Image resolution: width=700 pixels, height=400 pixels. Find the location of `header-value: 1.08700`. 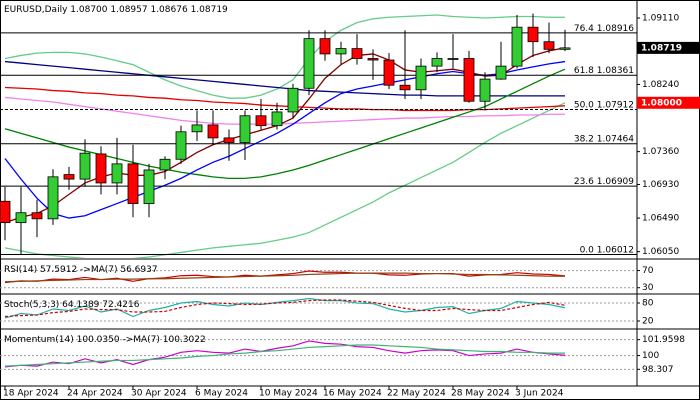

header-value: 1.08700 is located at coordinates (88, 10).